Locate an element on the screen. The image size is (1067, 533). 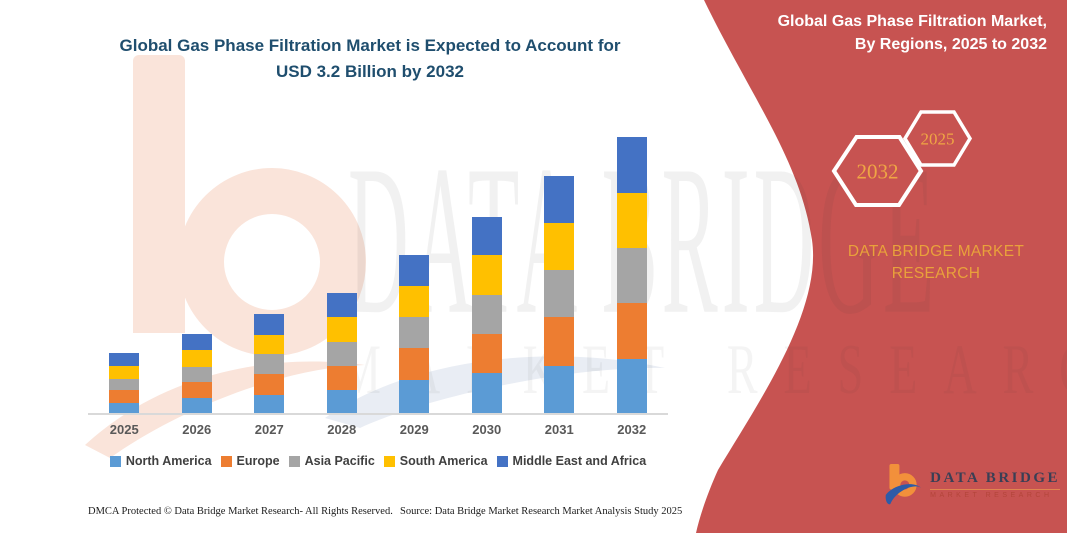
bar-2031 is located at coordinates (559, 294).